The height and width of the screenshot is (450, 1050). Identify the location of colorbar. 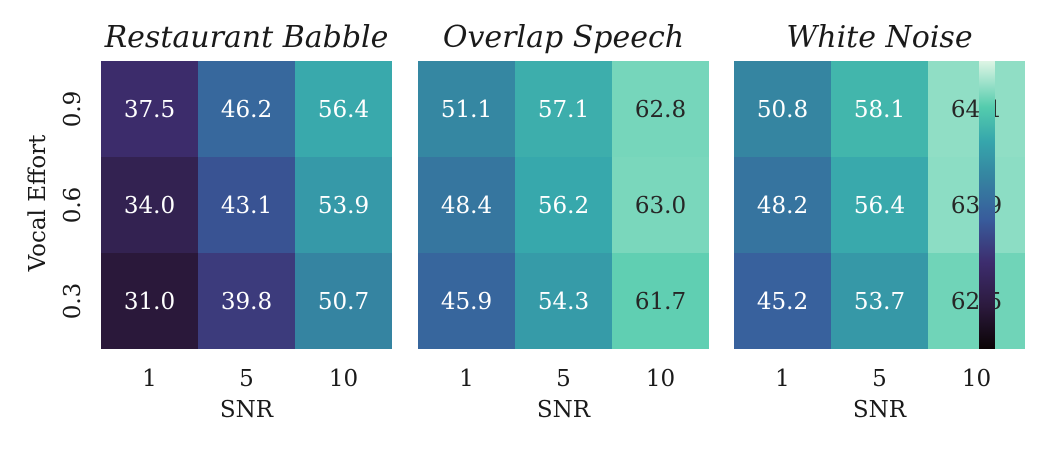
(987, 205).